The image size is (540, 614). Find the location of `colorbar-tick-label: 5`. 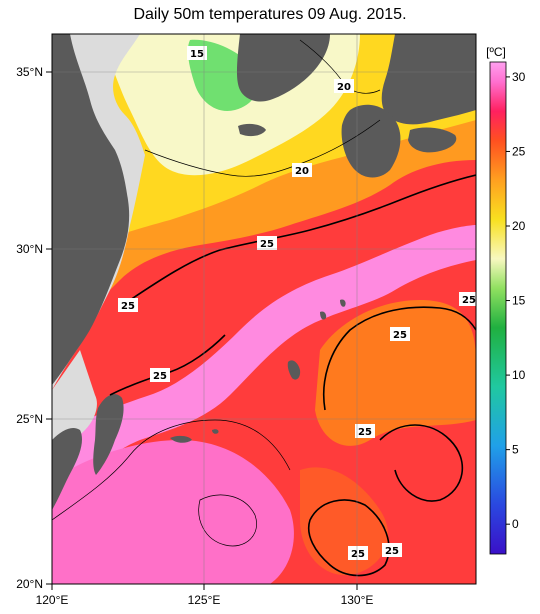

colorbar-tick-label: 5 is located at coordinates (515, 450).